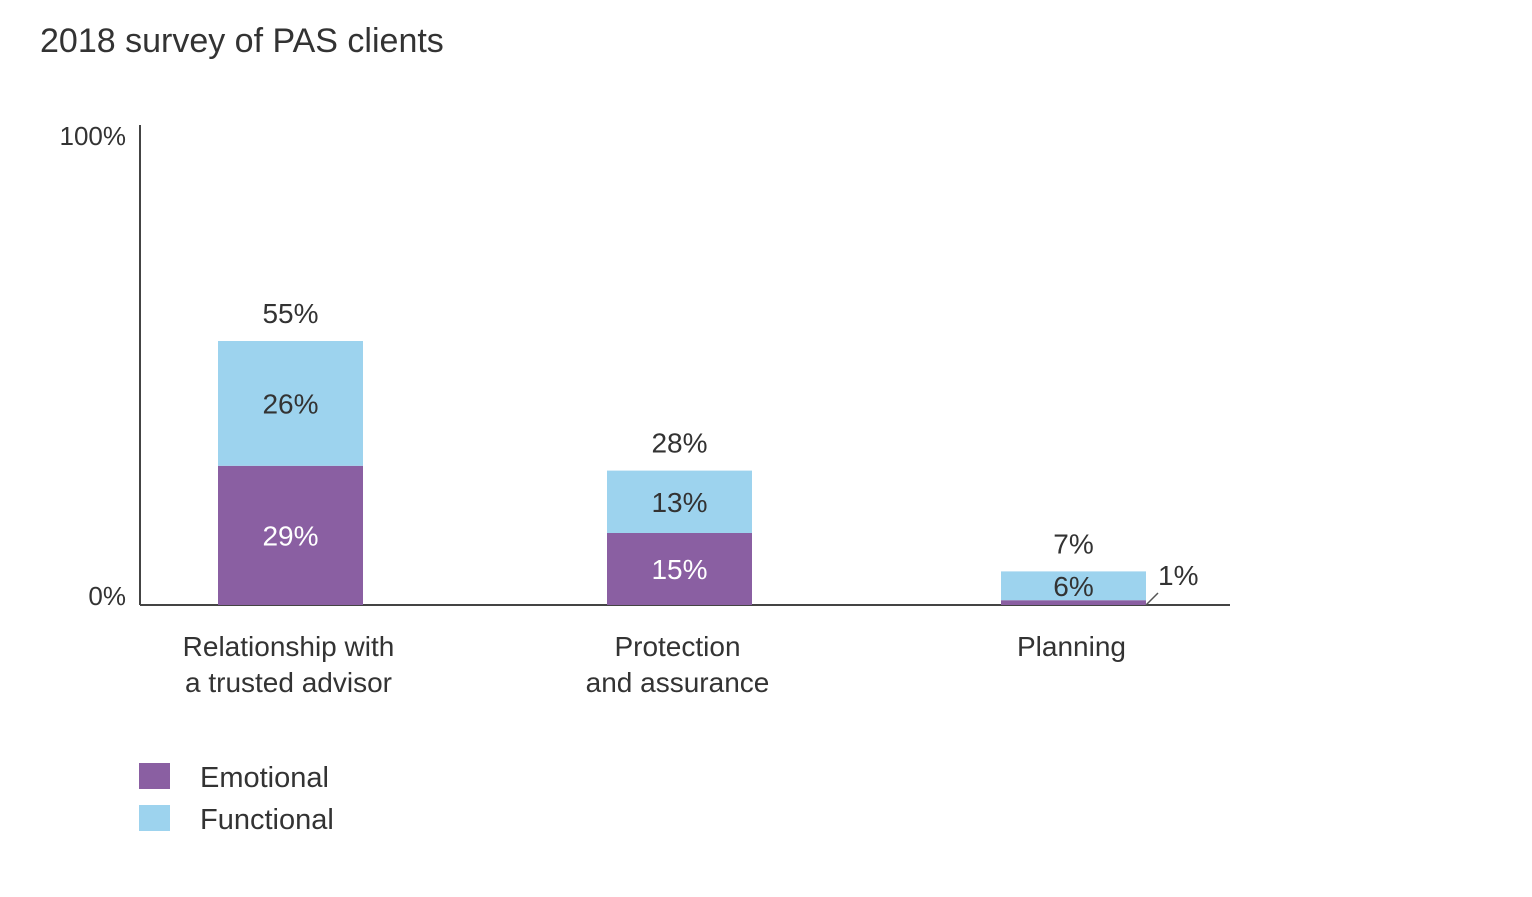 The image size is (1532, 897). What do you see at coordinates (93, 136) in the screenshot?
I see `y-tick-label-100: 100%` at bounding box center [93, 136].